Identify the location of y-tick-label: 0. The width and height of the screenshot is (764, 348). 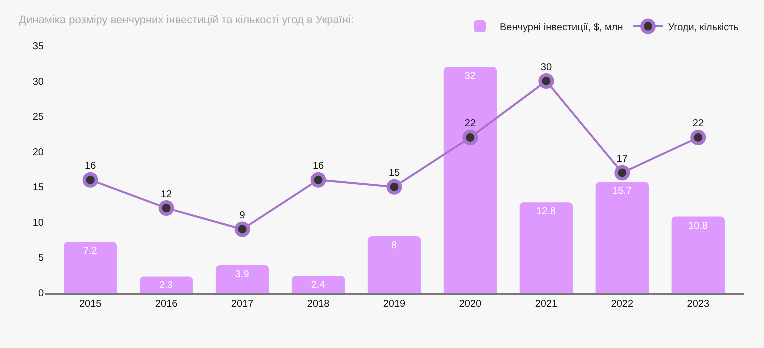
(41, 294).